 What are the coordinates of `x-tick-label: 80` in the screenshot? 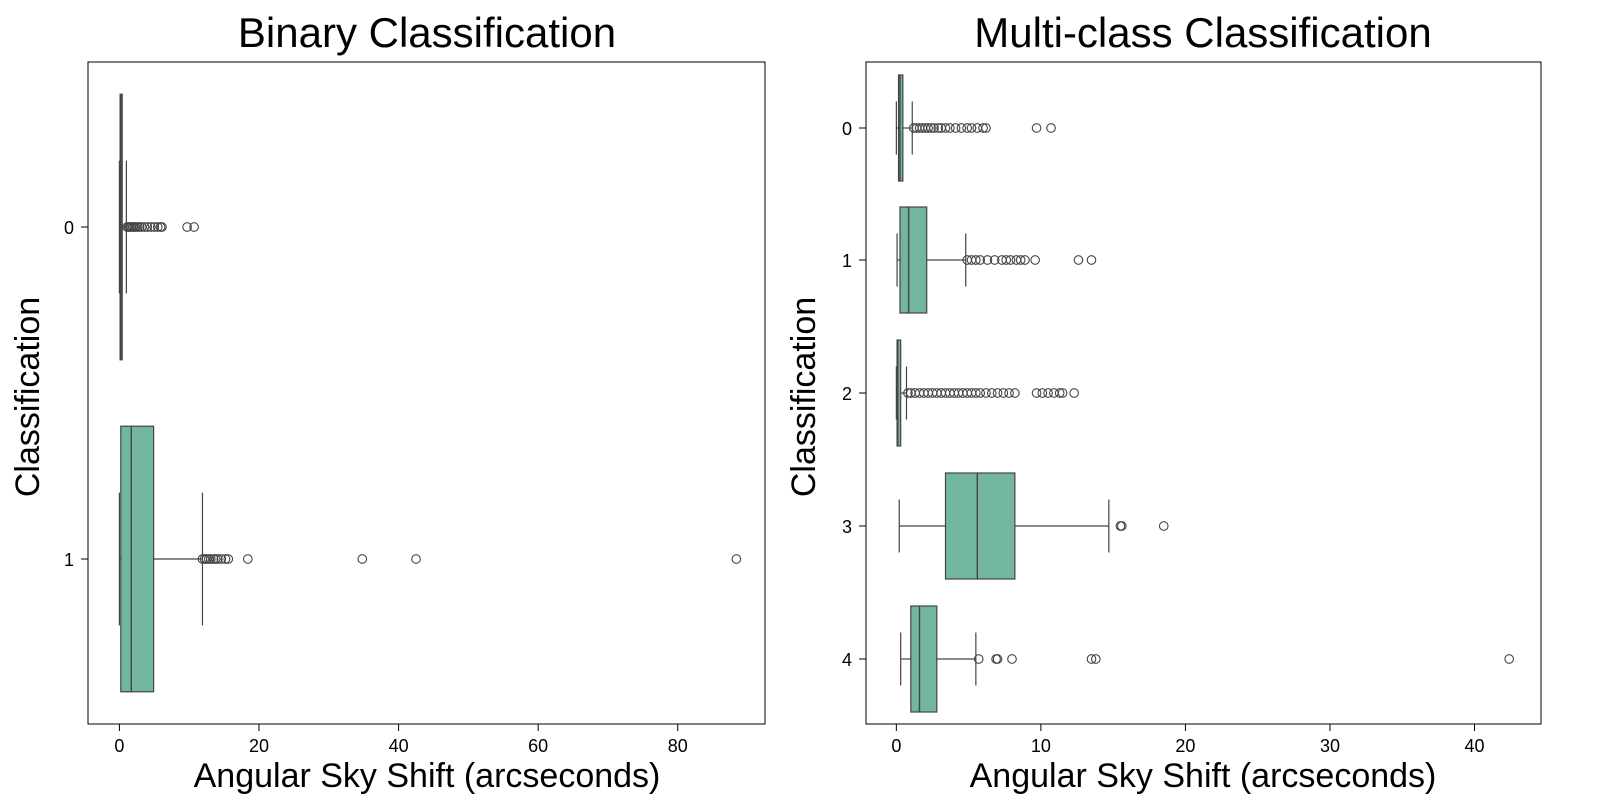 It's located at (678, 746).